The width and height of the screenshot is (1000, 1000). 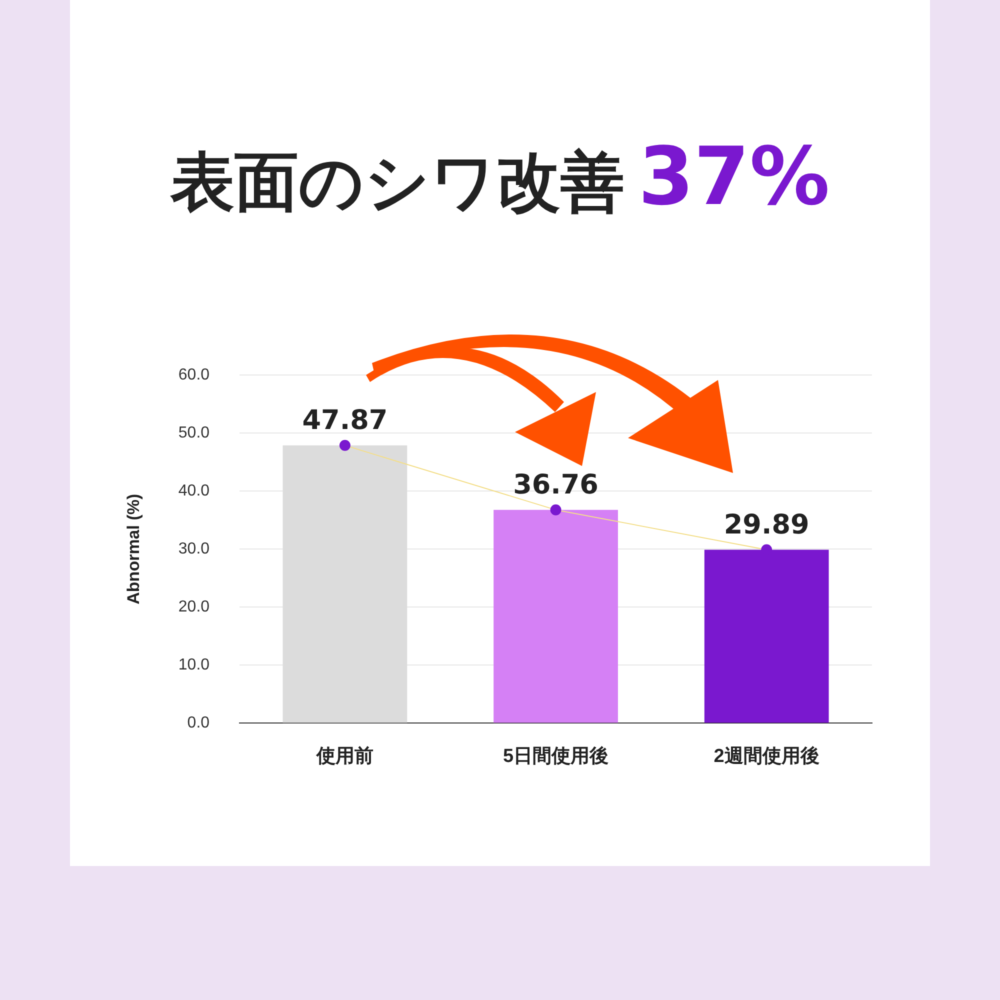 I want to click on y-tick-label: 50.0, so click(x=194, y=433).